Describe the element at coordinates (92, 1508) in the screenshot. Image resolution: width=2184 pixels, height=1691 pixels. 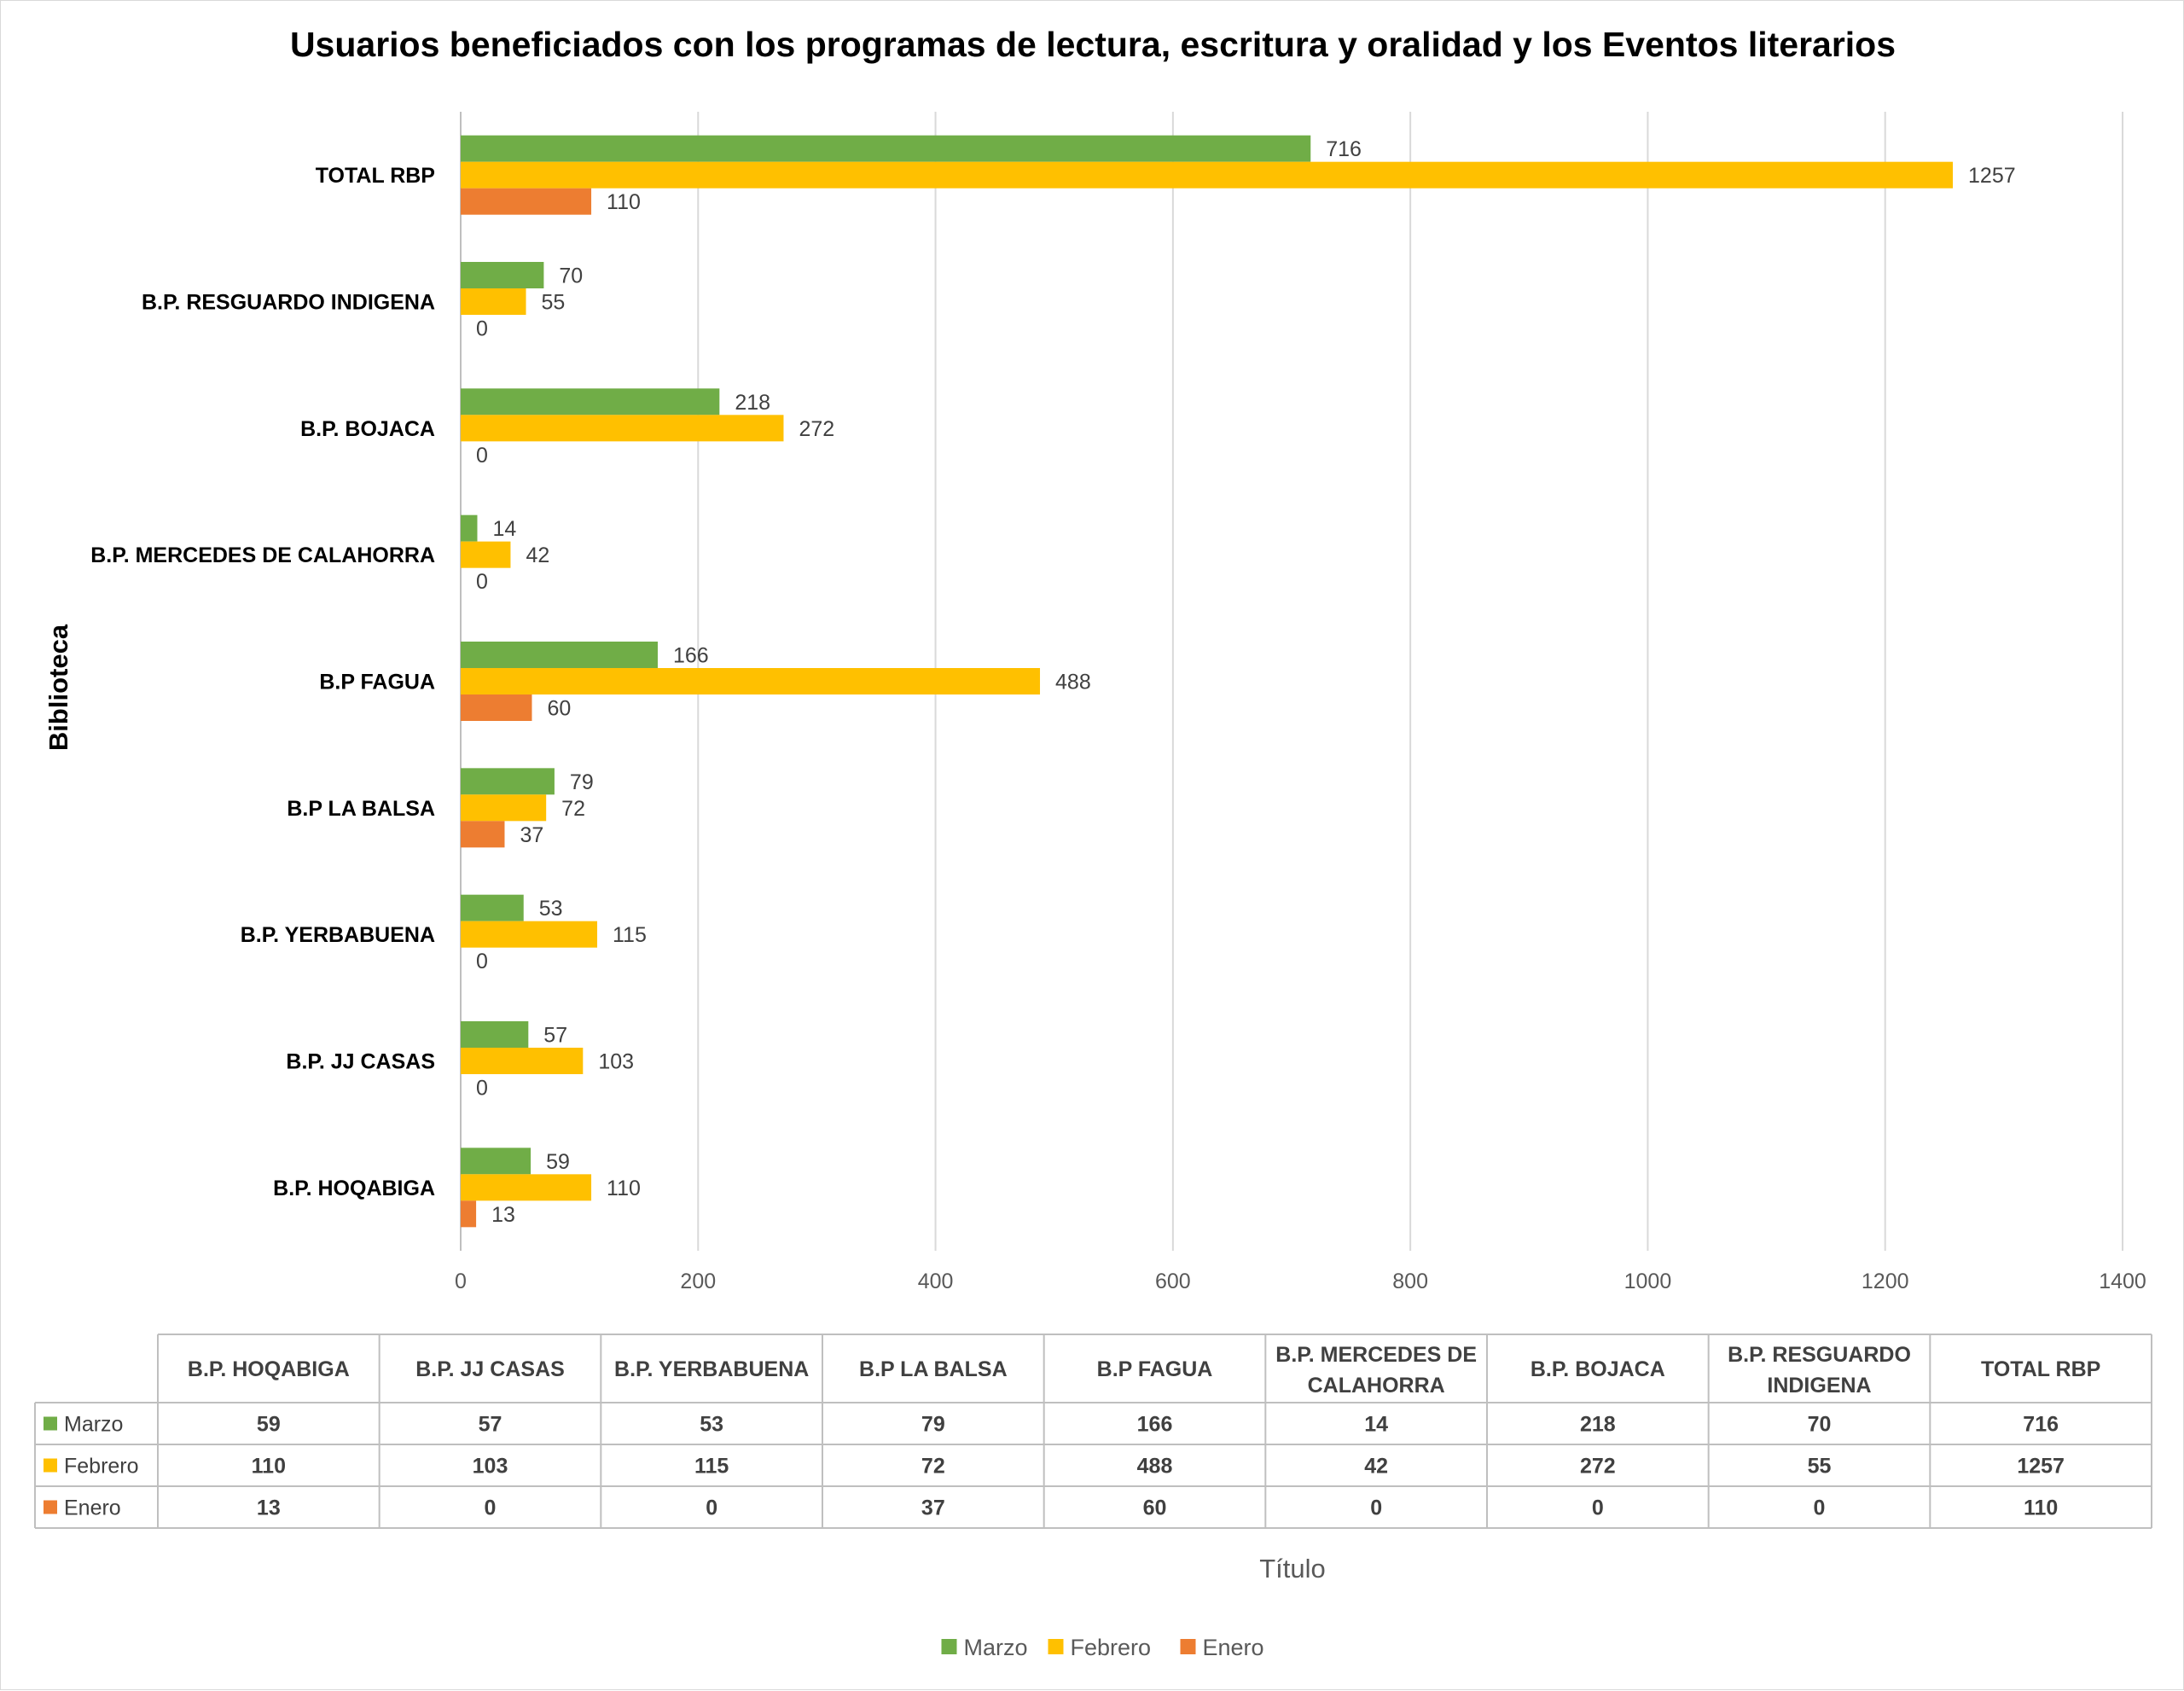
I see `table-row-label-enero: Enero` at that location.